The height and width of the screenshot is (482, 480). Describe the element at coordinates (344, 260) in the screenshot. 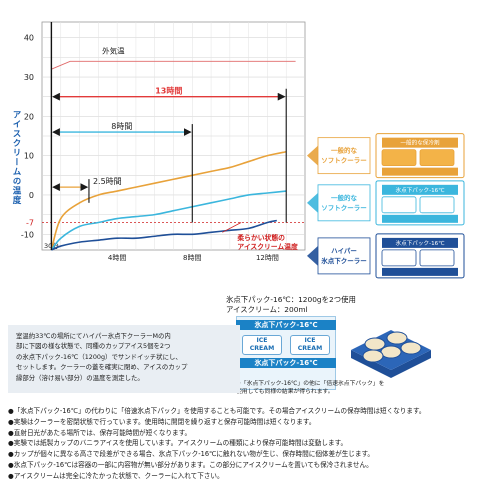

I see `legend-title-line2: 氷点下クーラー` at that location.